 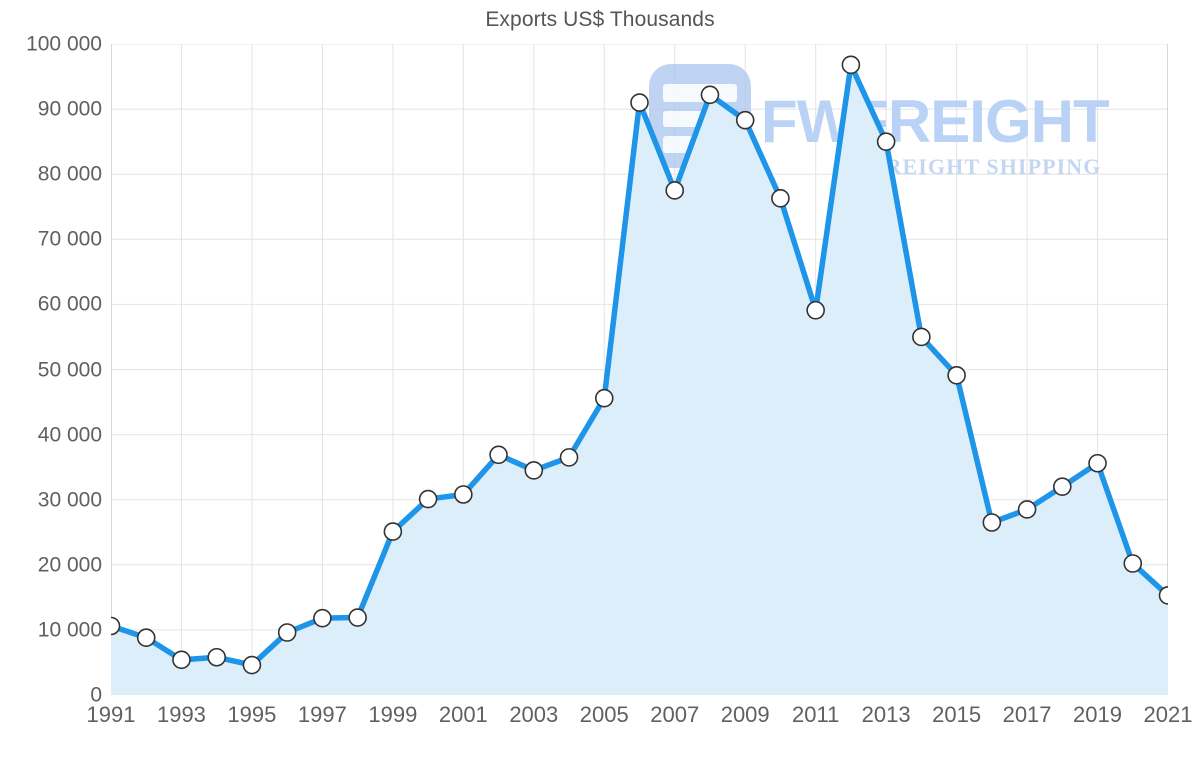 I want to click on x-axis-tick-label: 1999, so click(x=393, y=714).